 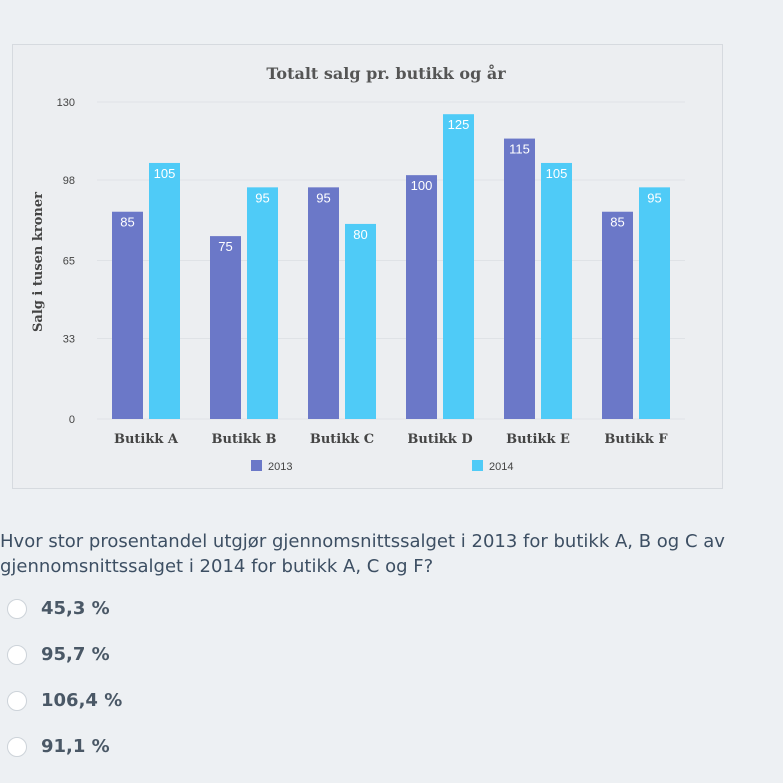 What do you see at coordinates (69, 340) in the screenshot?
I see `y-tick-label: 33` at bounding box center [69, 340].